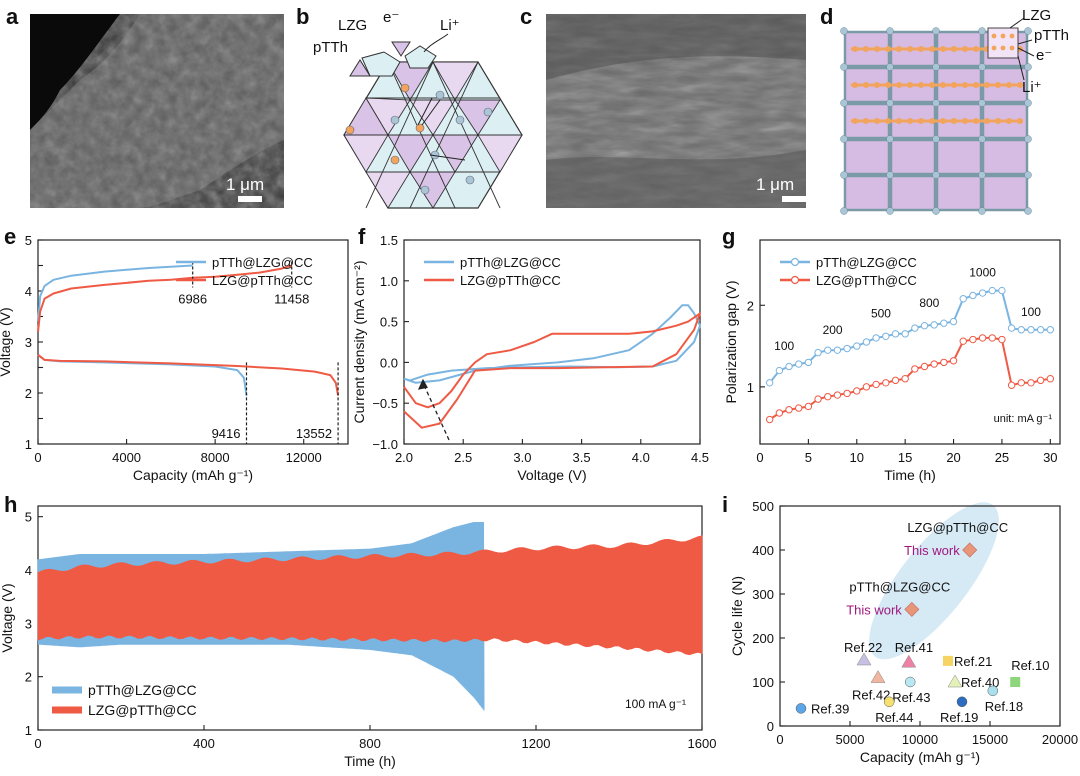  Describe the element at coordinates (10, 504) in the screenshot. I see `panel-h-label: h` at that location.